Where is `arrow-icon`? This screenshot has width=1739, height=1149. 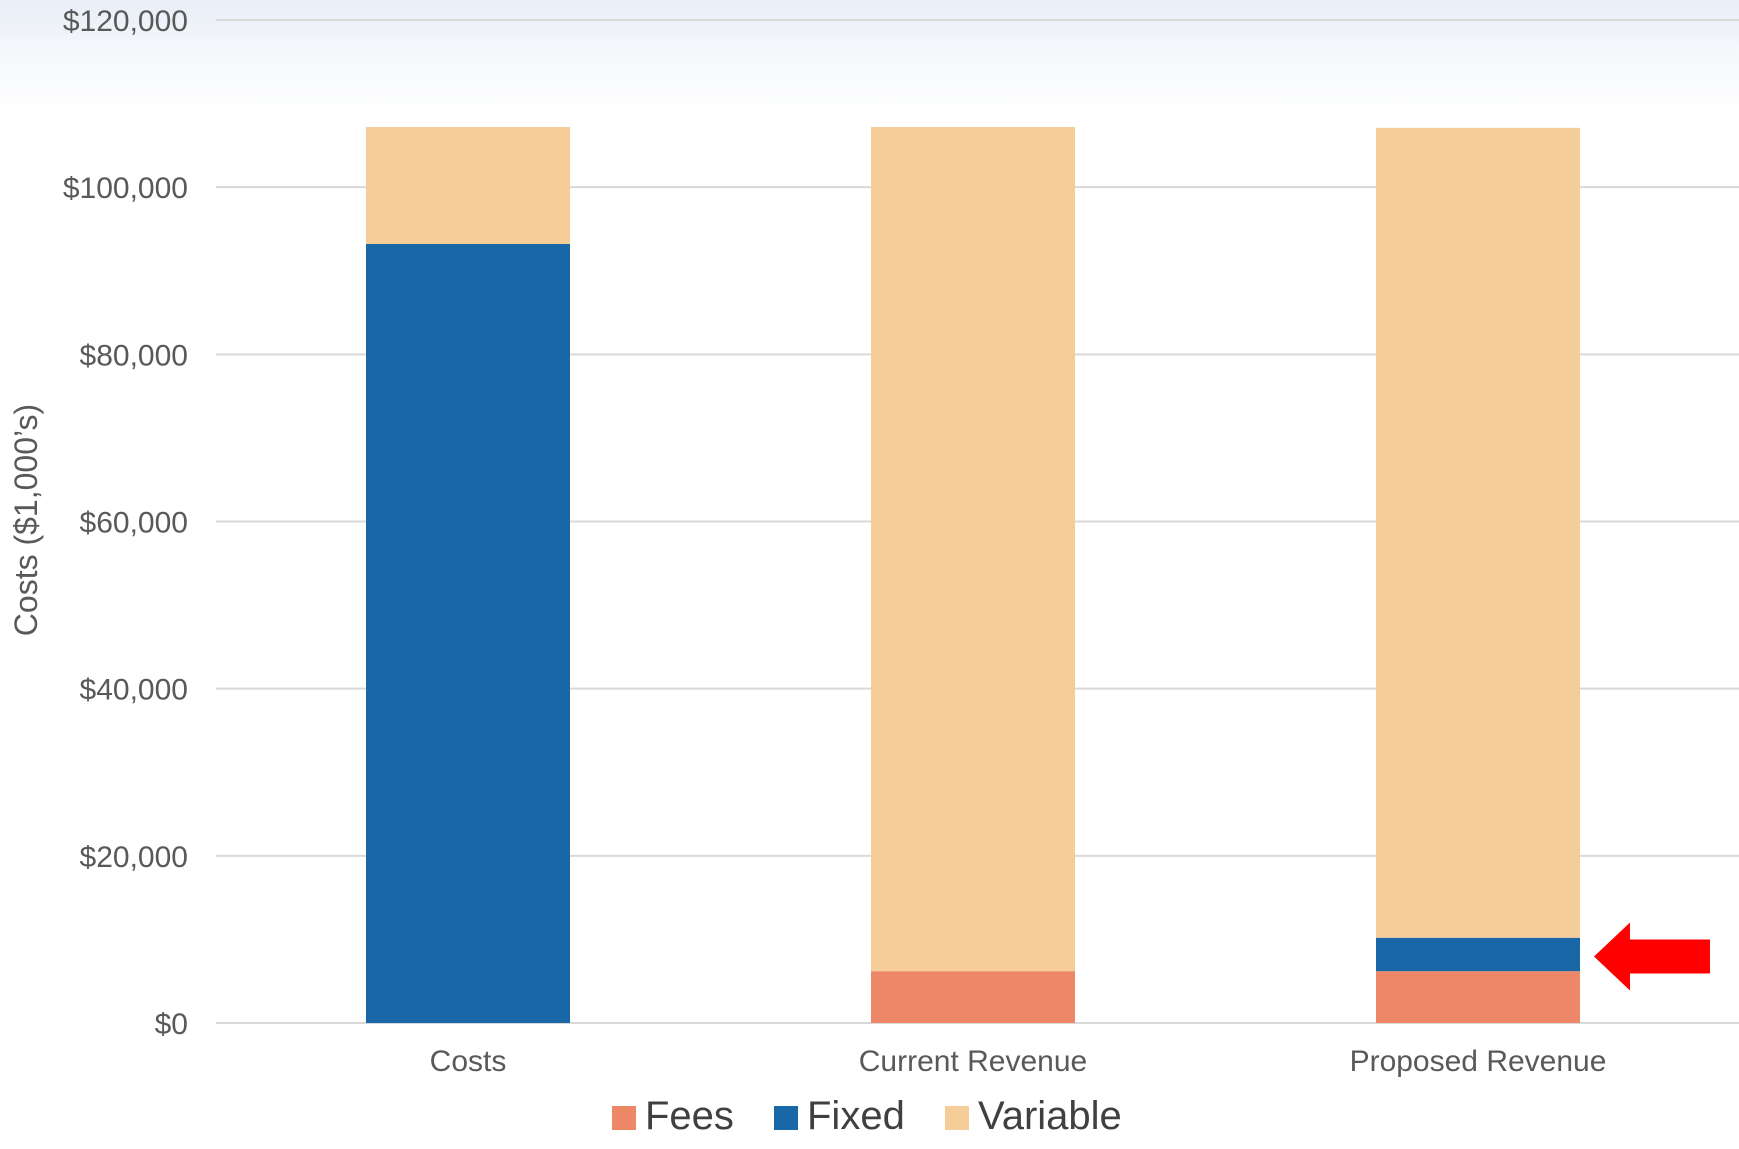 arrow-icon is located at coordinates (1652, 956).